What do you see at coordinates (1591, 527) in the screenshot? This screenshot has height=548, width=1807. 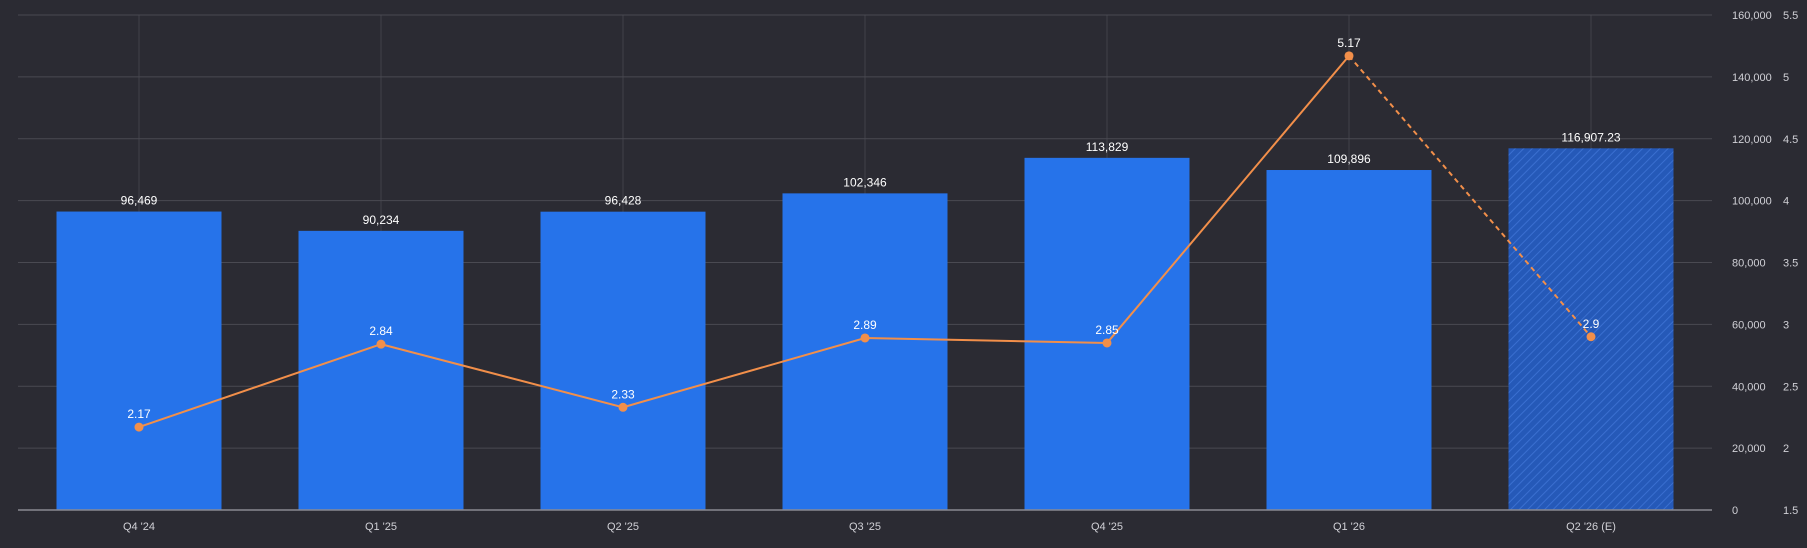 I see `x-tick-label: Q2 '26 (E)` at bounding box center [1591, 527].